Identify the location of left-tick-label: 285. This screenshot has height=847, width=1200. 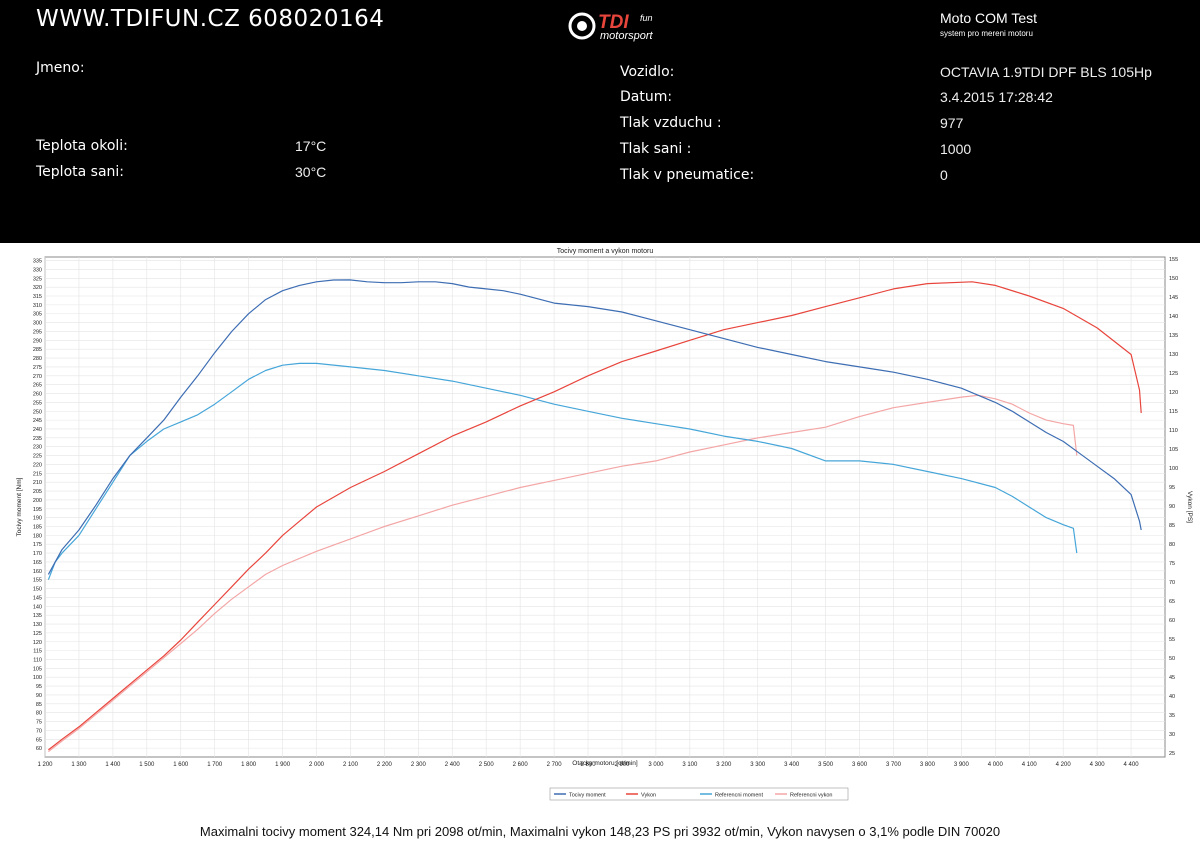
(37, 350).